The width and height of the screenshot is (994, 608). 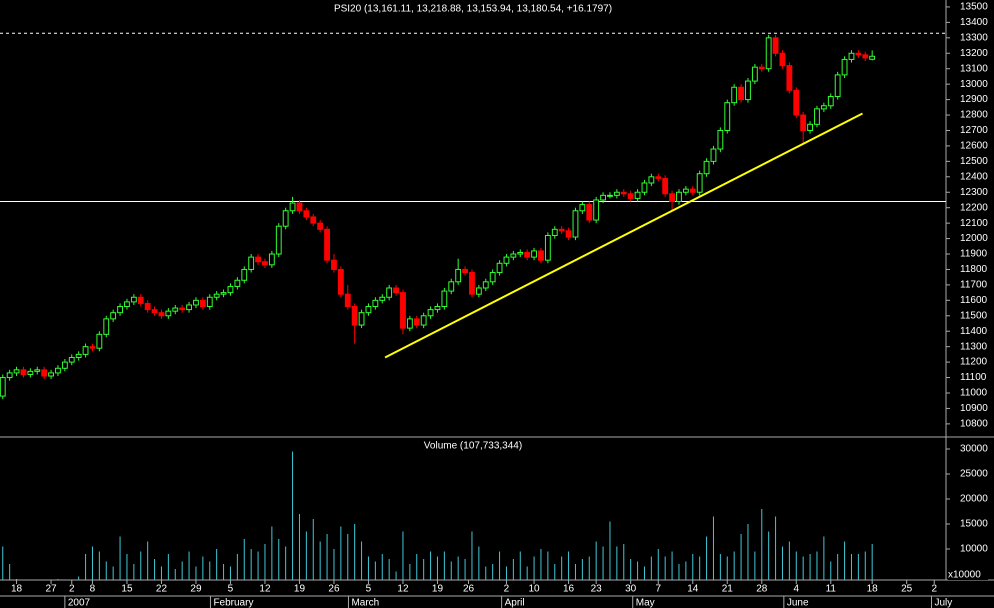 What do you see at coordinates (974, 474) in the screenshot?
I see `volume-y-tick-label: 25000` at bounding box center [974, 474].